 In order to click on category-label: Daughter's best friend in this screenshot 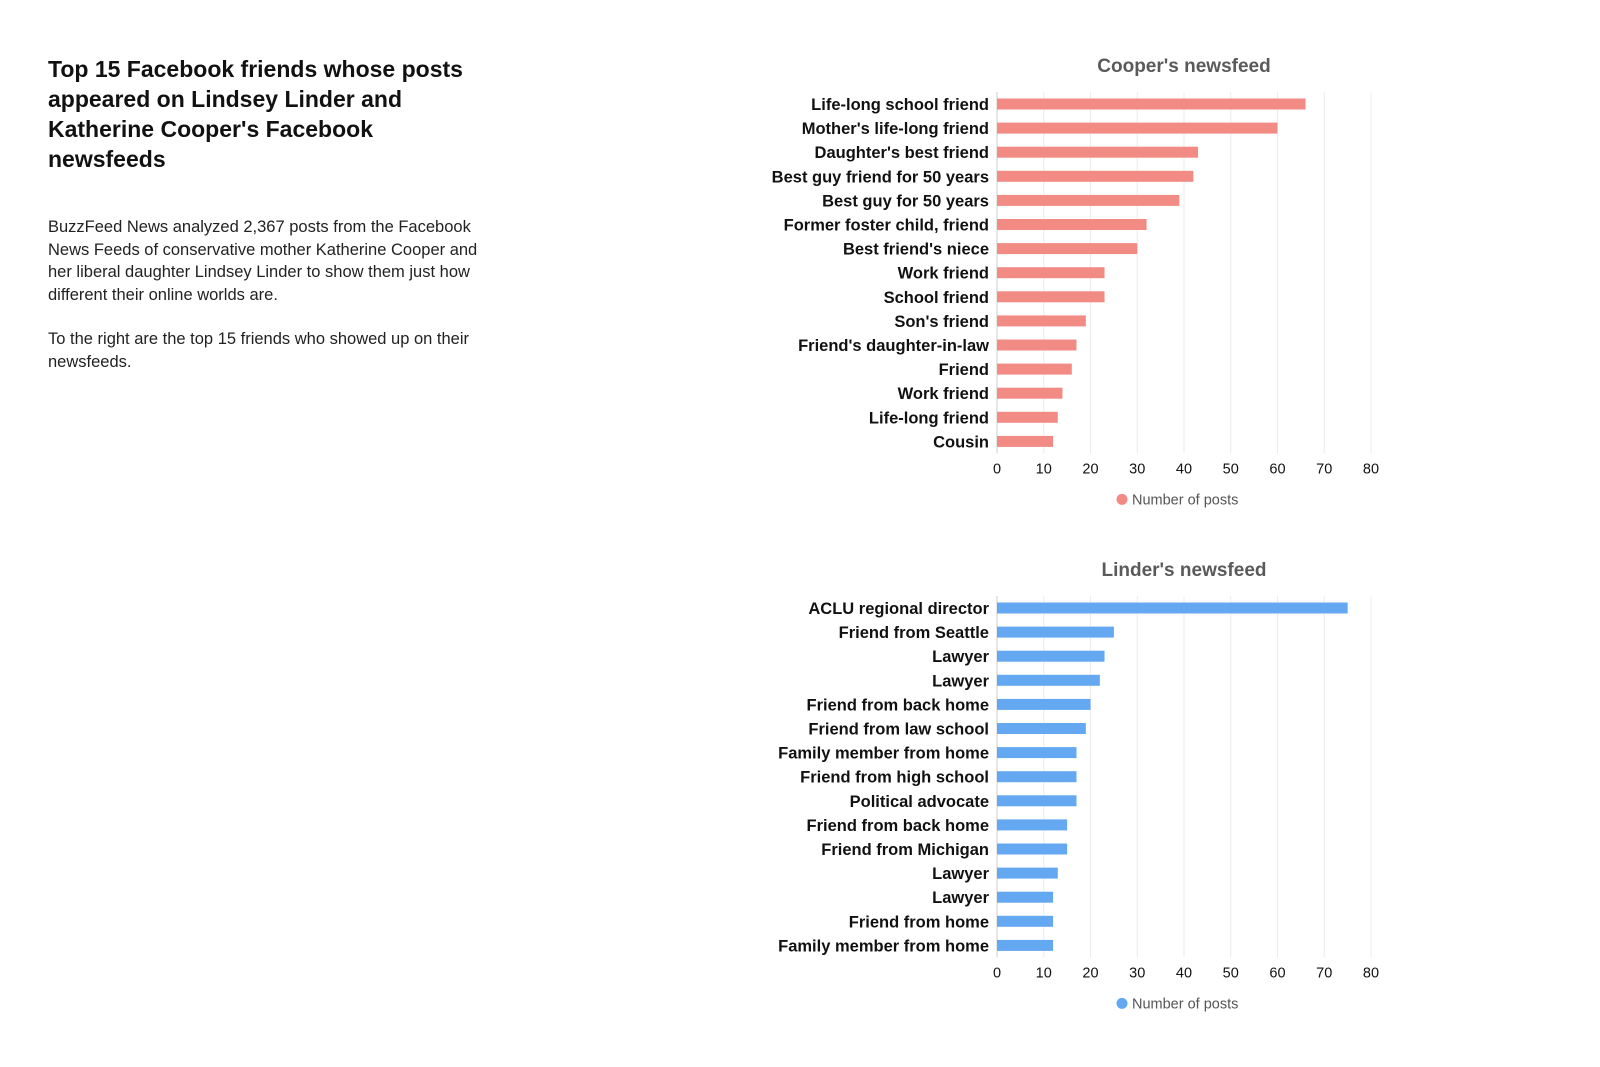, I will do `click(902, 153)`.